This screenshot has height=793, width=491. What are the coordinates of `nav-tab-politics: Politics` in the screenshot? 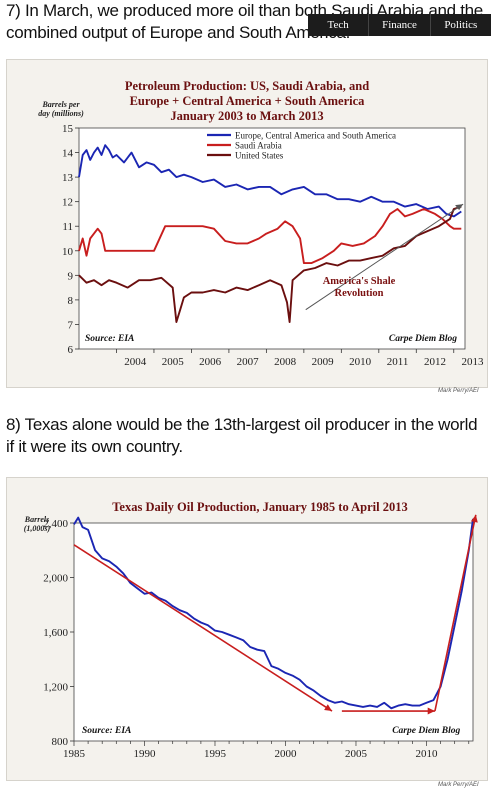 It's located at (461, 25).